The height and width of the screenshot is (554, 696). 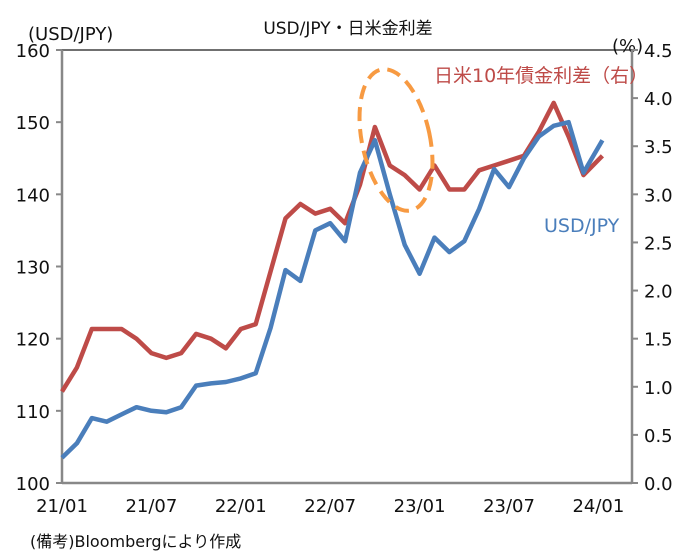 What do you see at coordinates (627, 46) in the screenshot?
I see `right-axis-label: (%)` at bounding box center [627, 46].